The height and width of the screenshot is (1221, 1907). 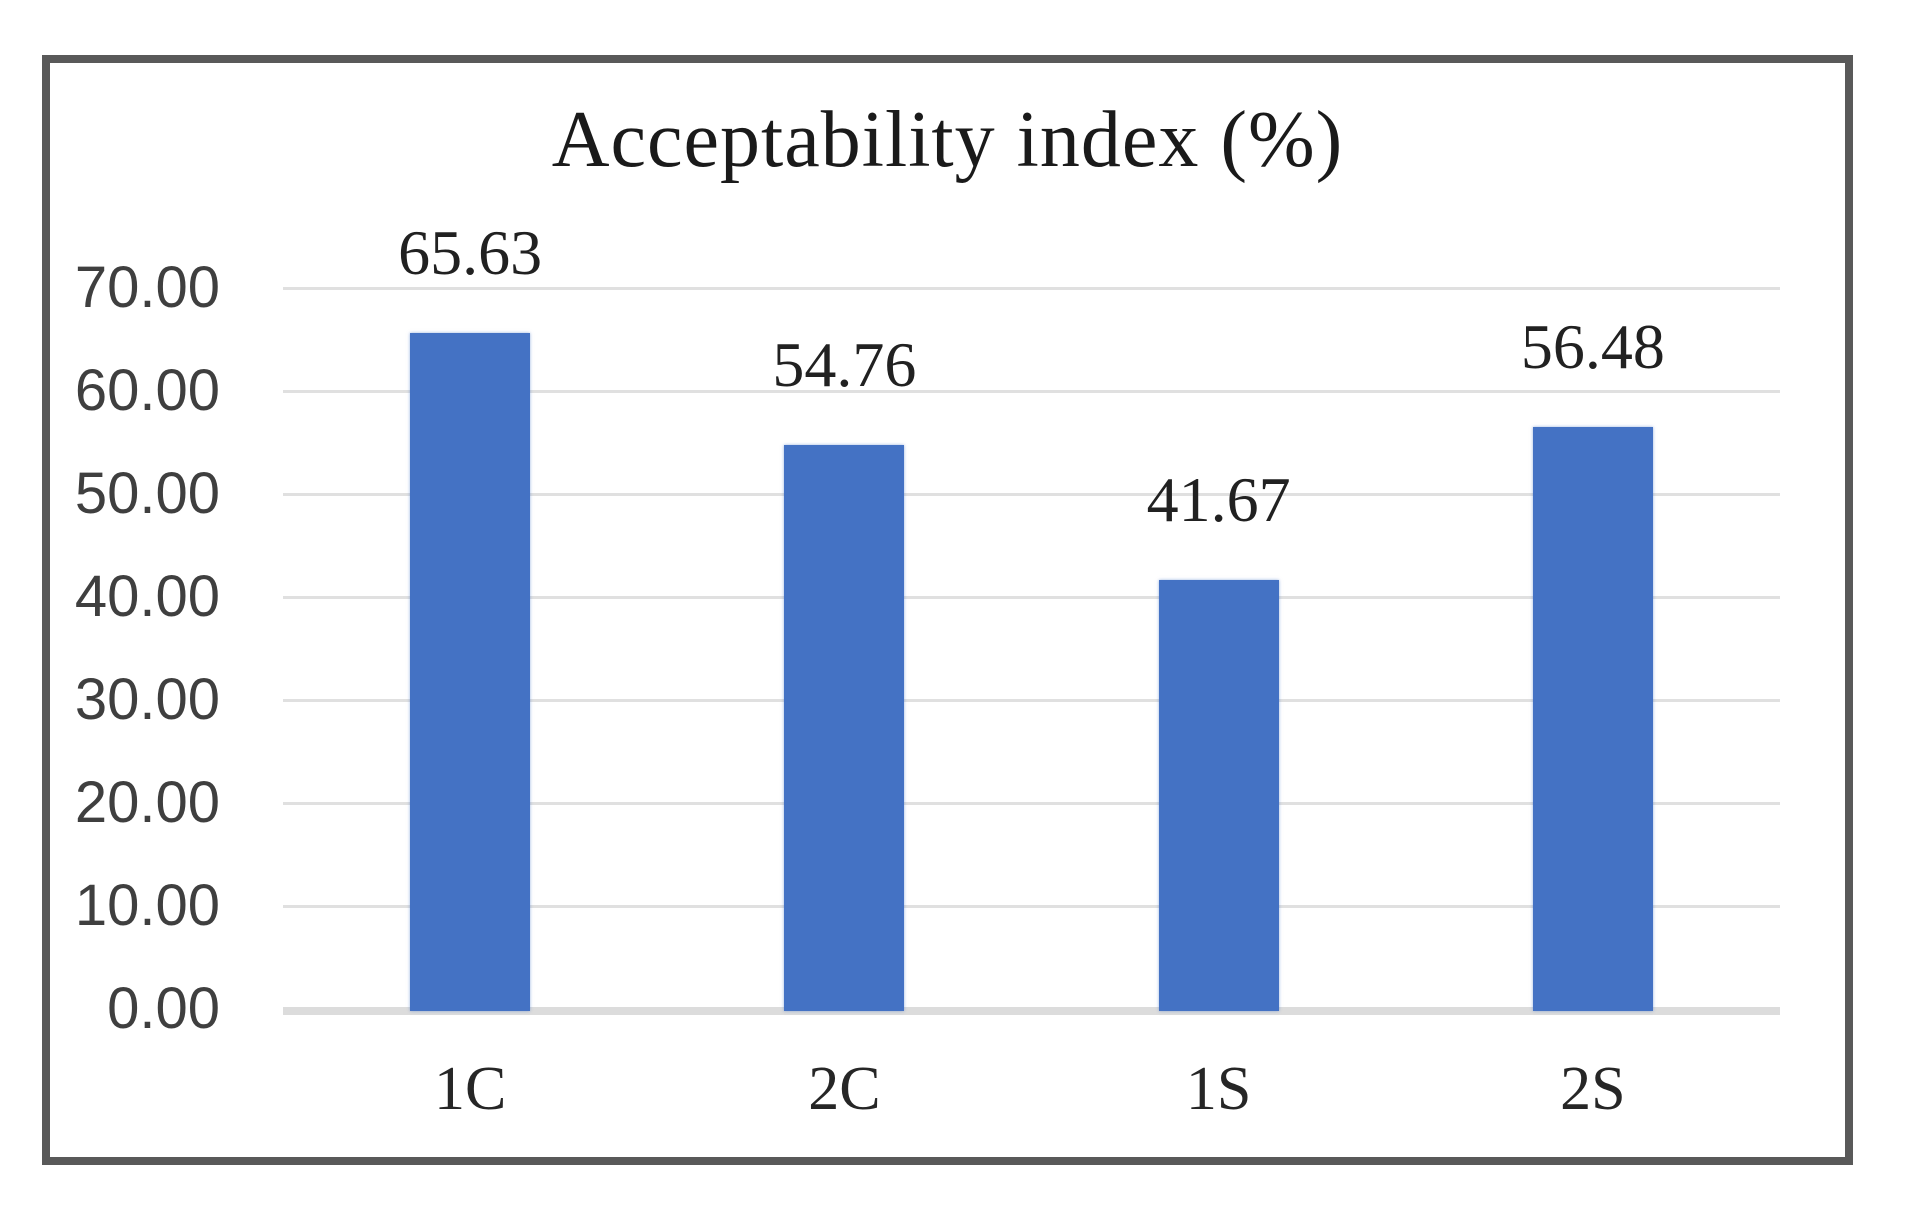 What do you see at coordinates (844, 1089) in the screenshot?
I see `x-axis-category-label: 2C` at bounding box center [844, 1089].